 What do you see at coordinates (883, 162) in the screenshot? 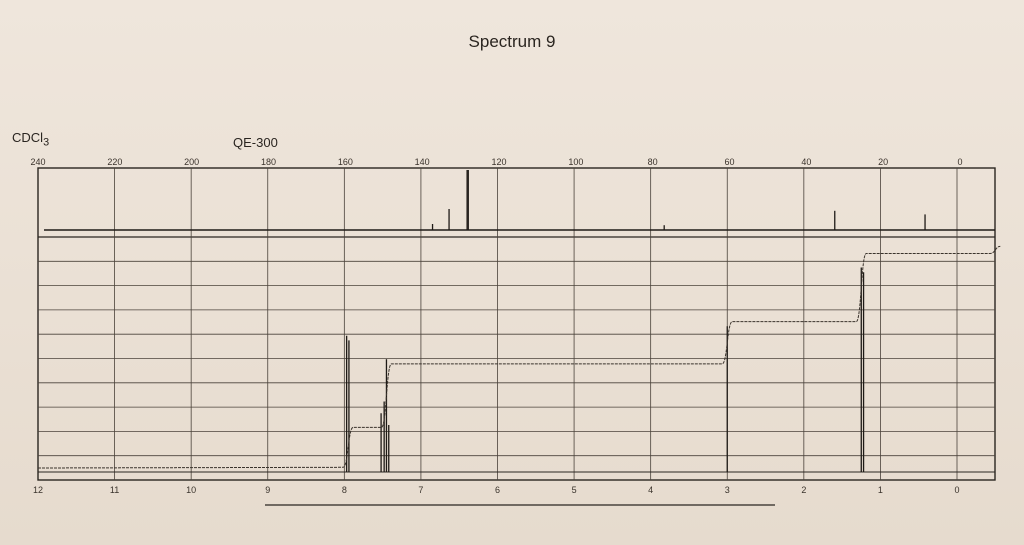
I see `c-tick-label: 20` at bounding box center [883, 162].